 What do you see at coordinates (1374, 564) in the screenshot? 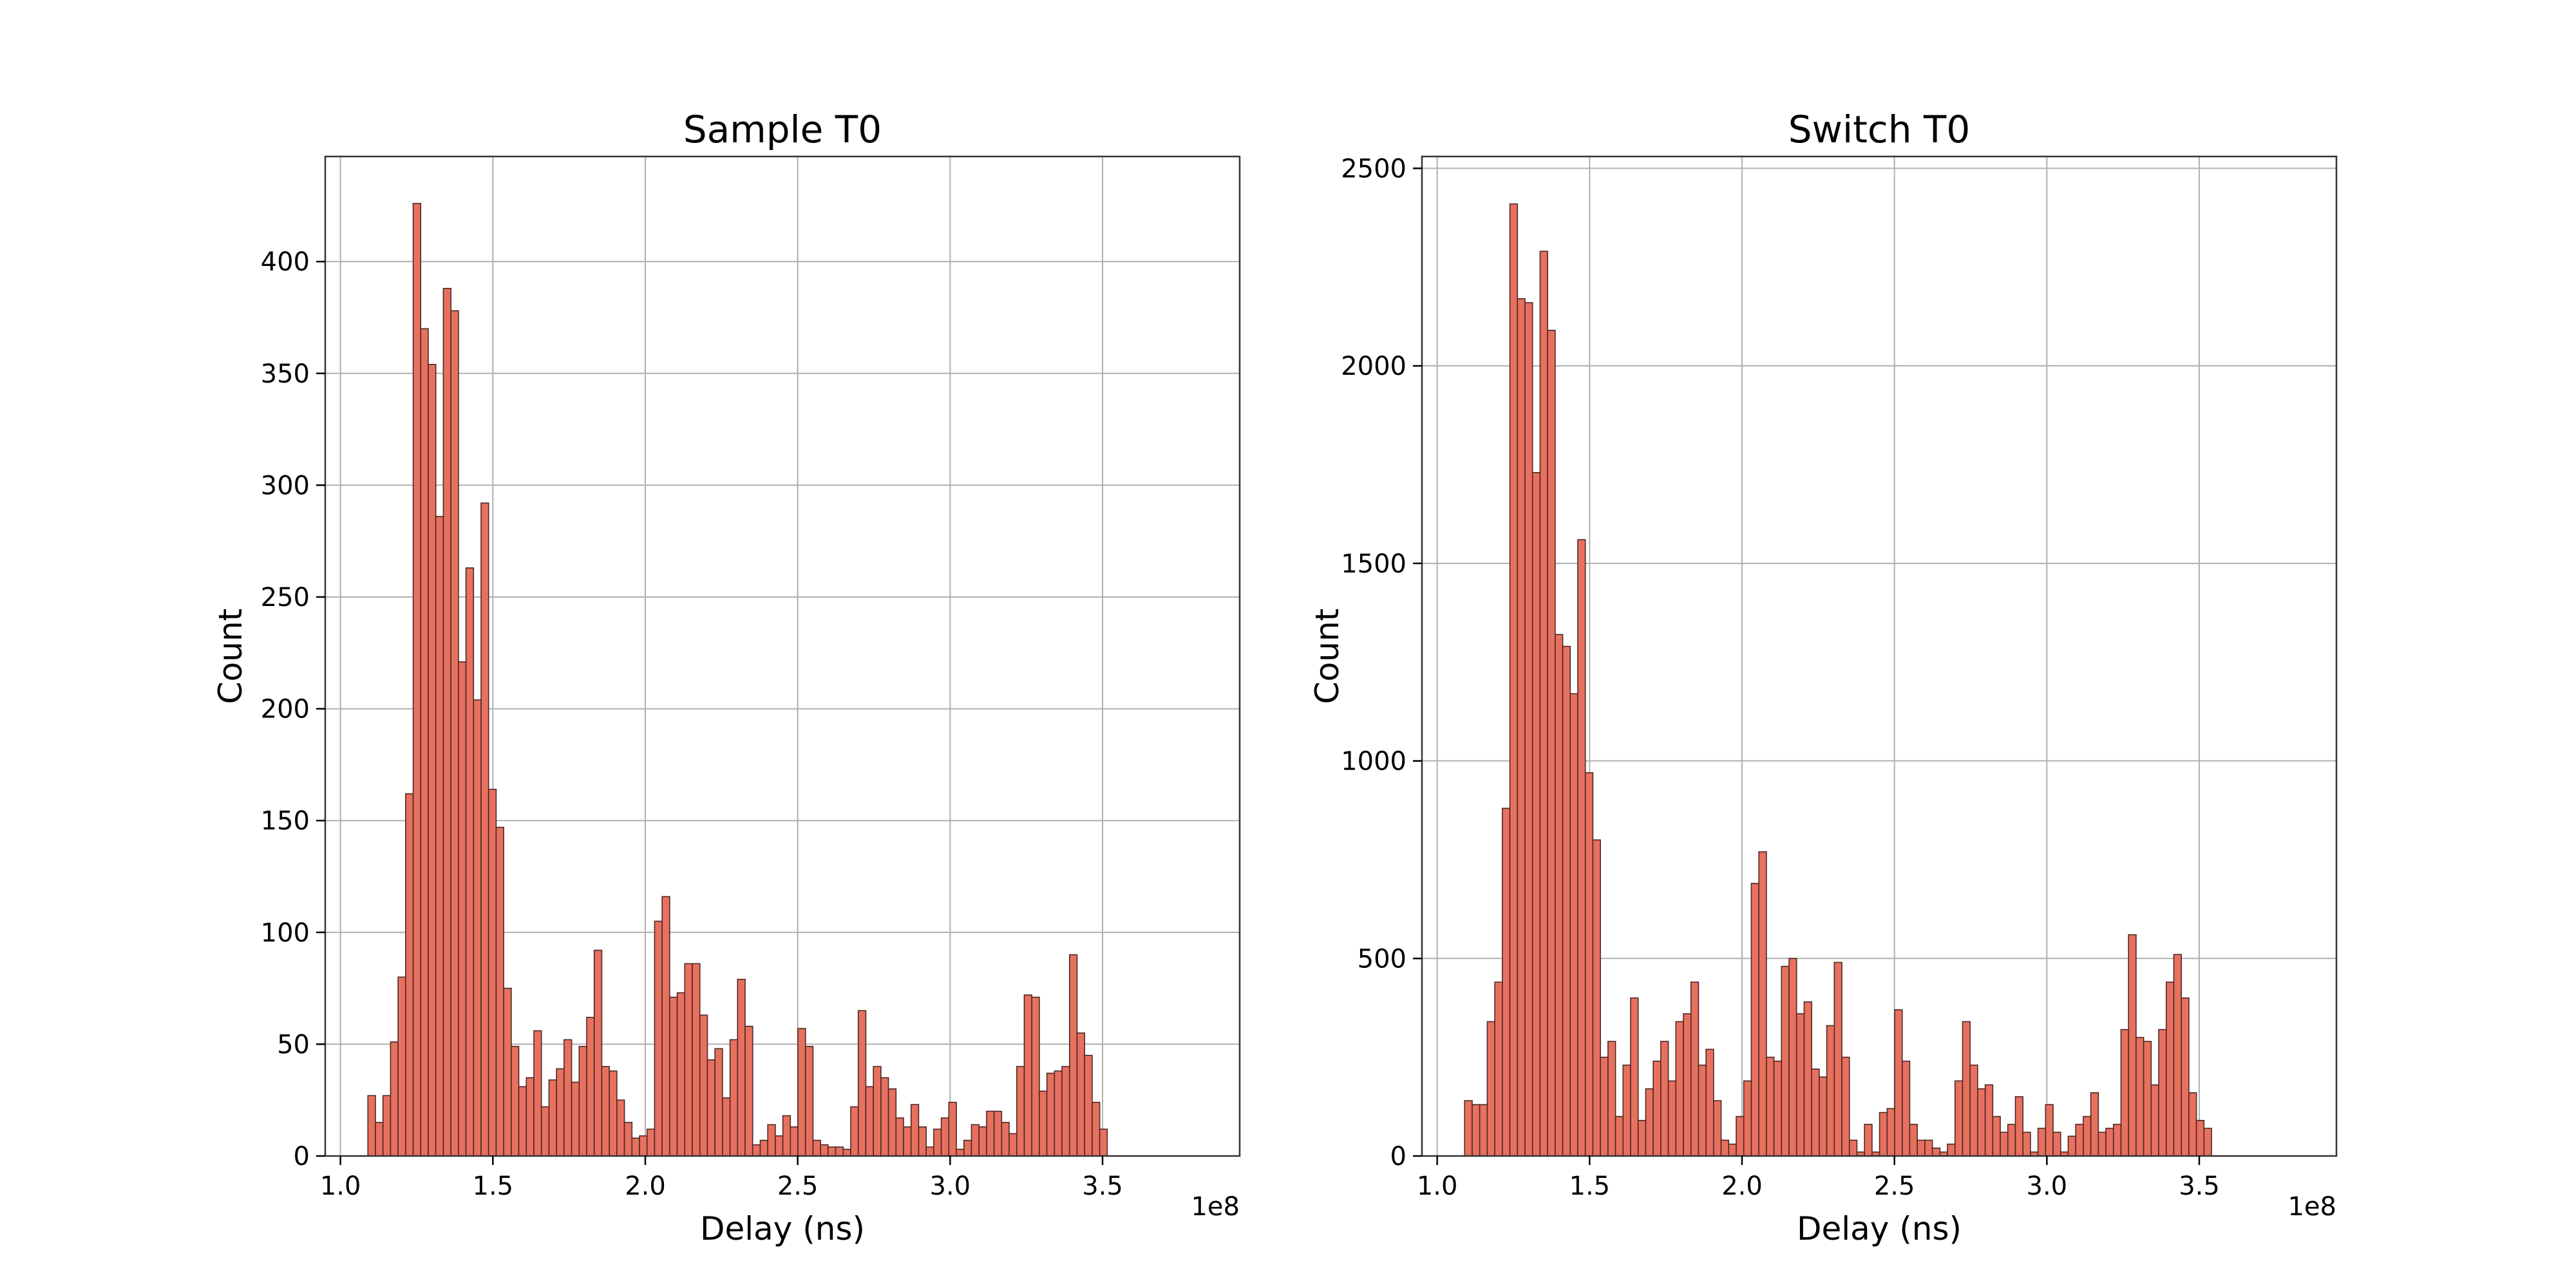
I see `y-tick-label: 1500` at bounding box center [1374, 564].